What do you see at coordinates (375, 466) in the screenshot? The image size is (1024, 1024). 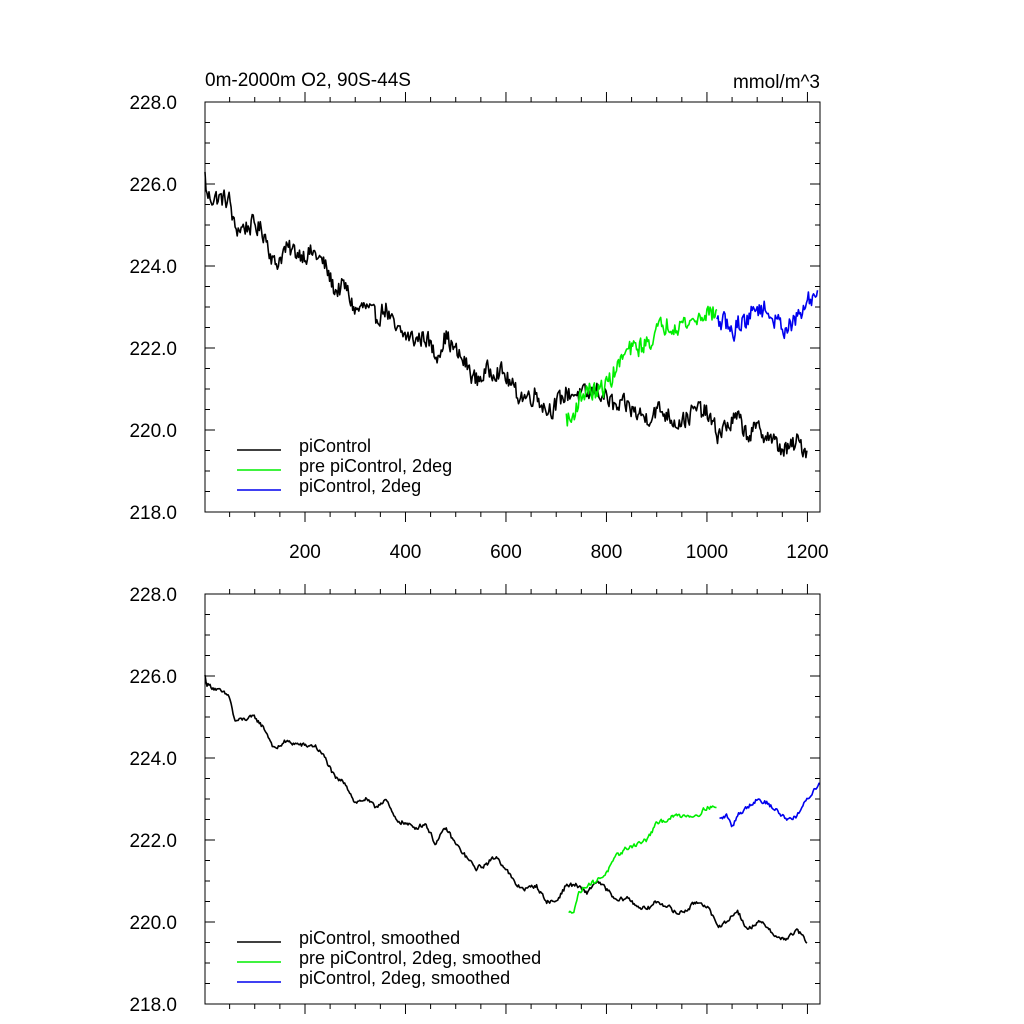 I see `legend-label: pre piControl, 2deg` at bounding box center [375, 466].